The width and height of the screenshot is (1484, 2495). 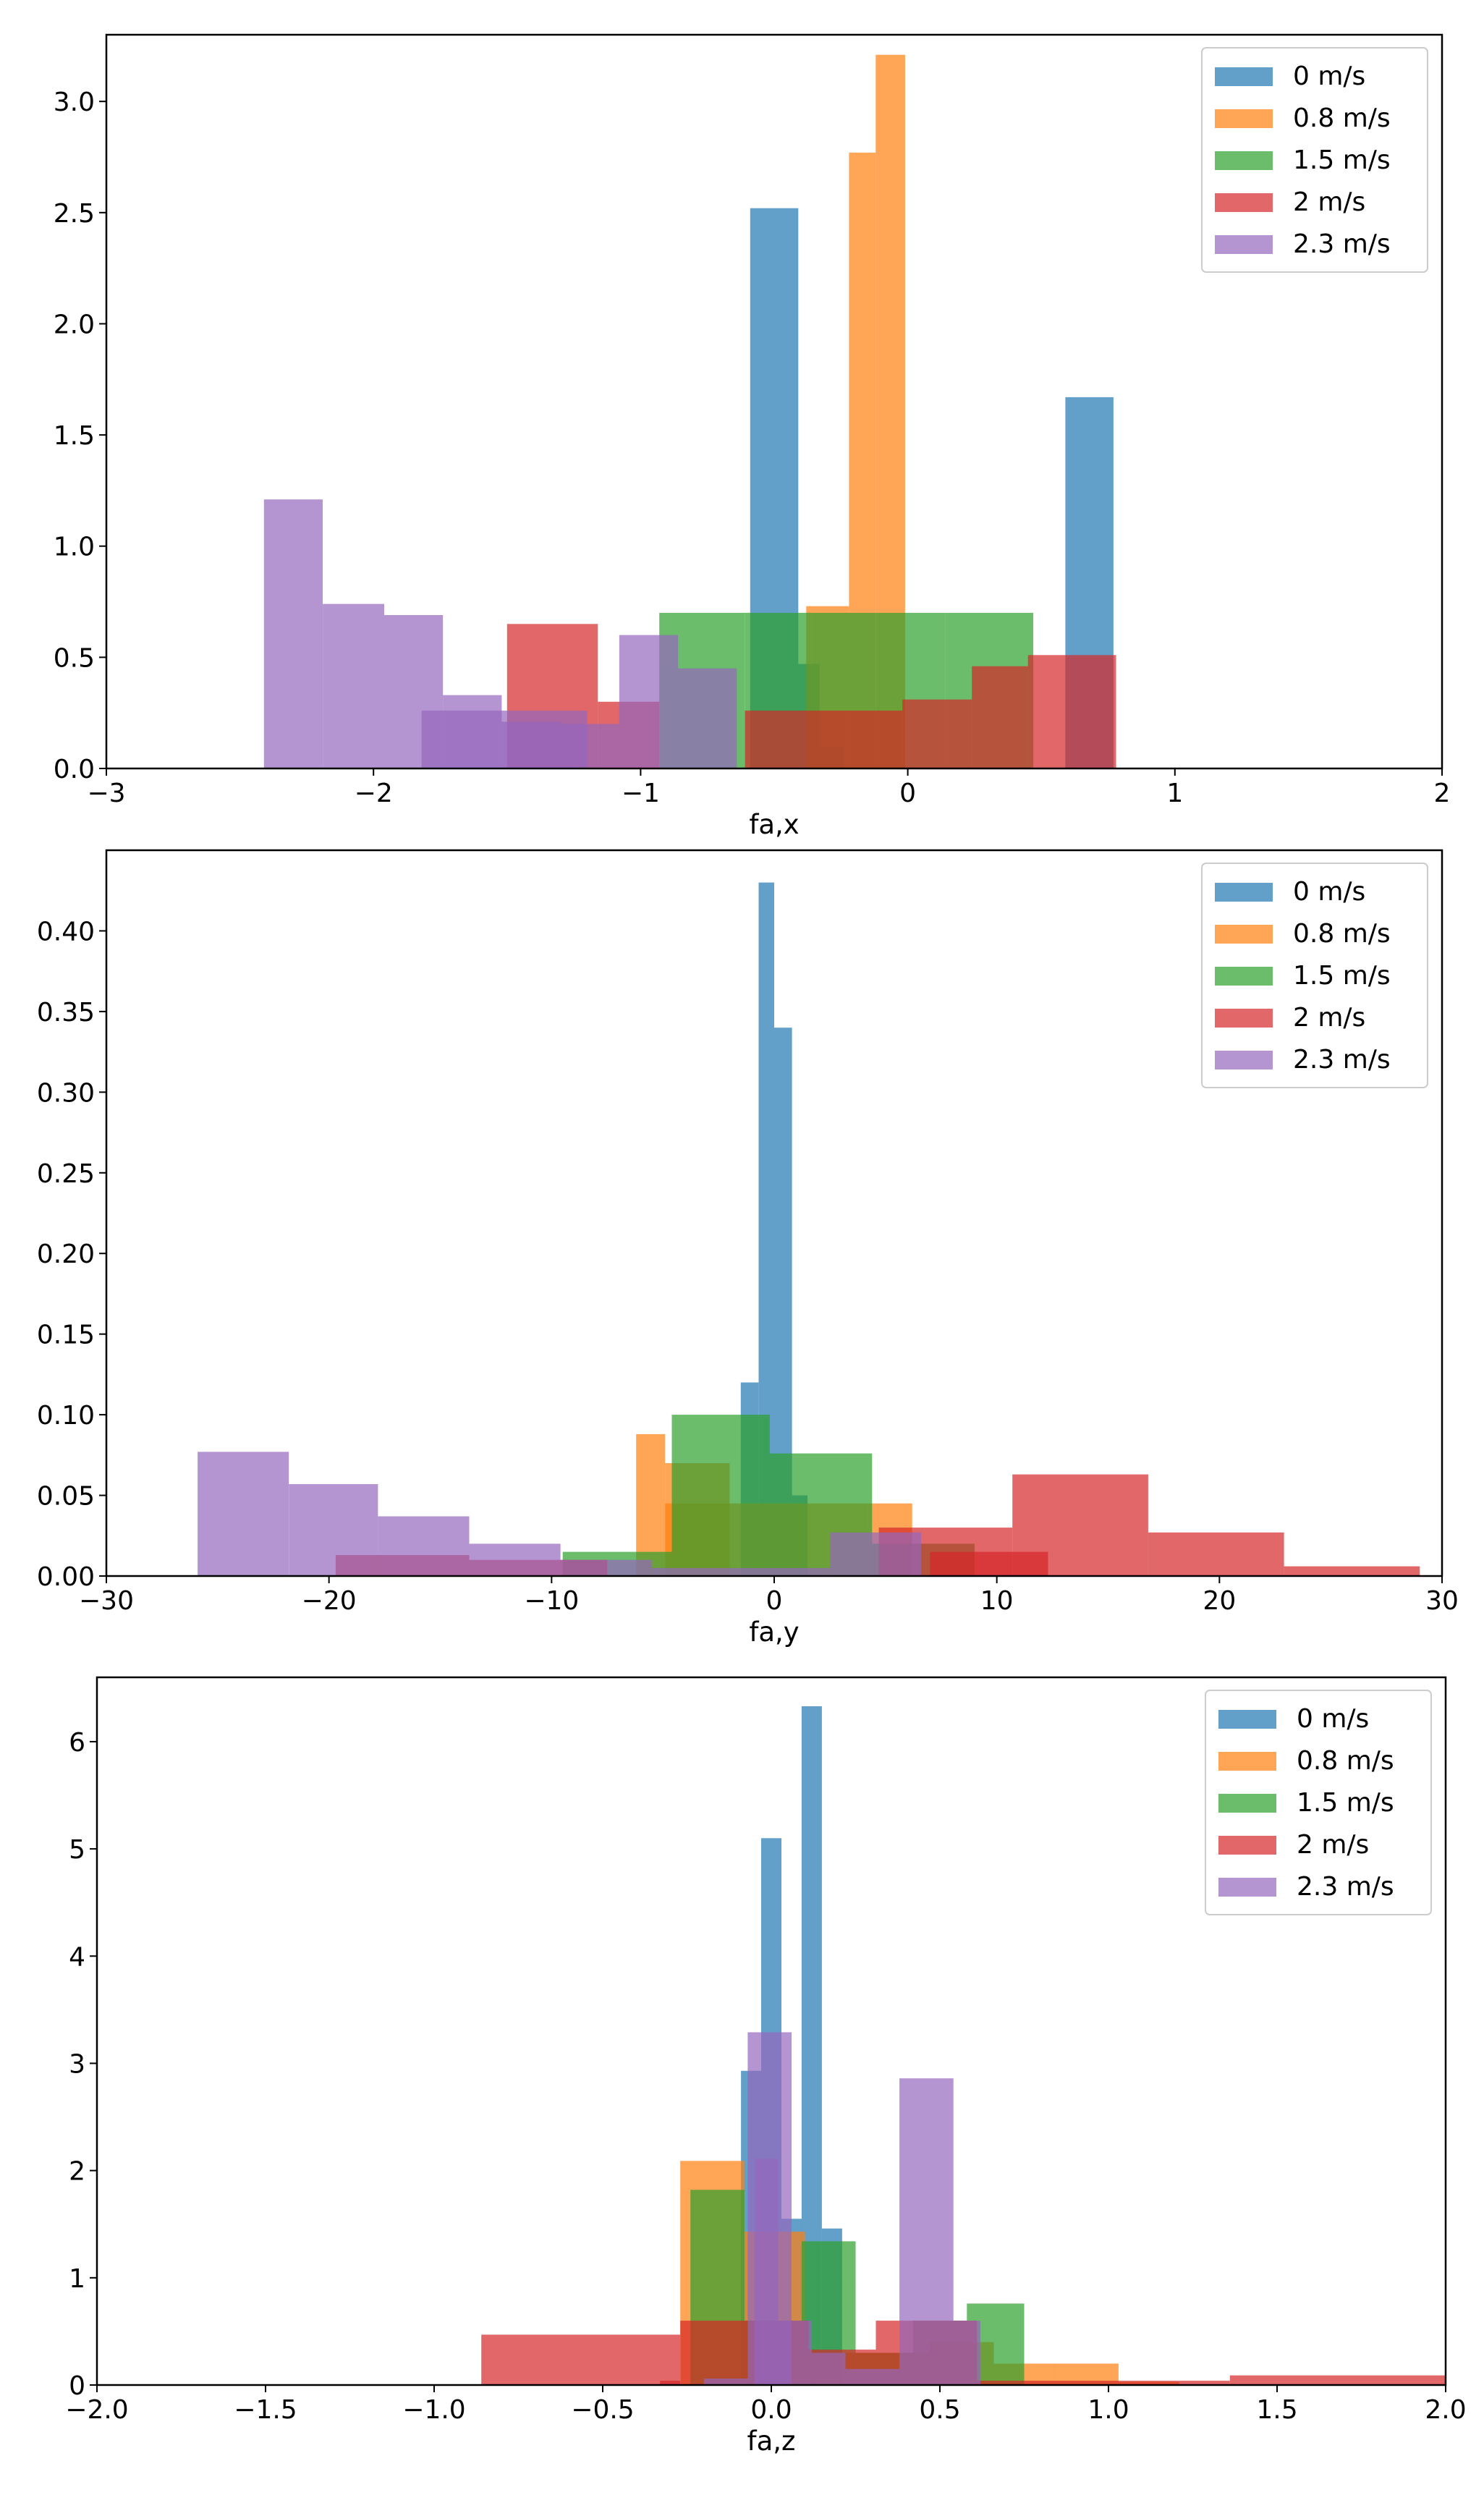 What do you see at coordinates (771, 2441) in the screenshot?
I see `x-axis-label: fa,z` at bounding box center [771, 2441].